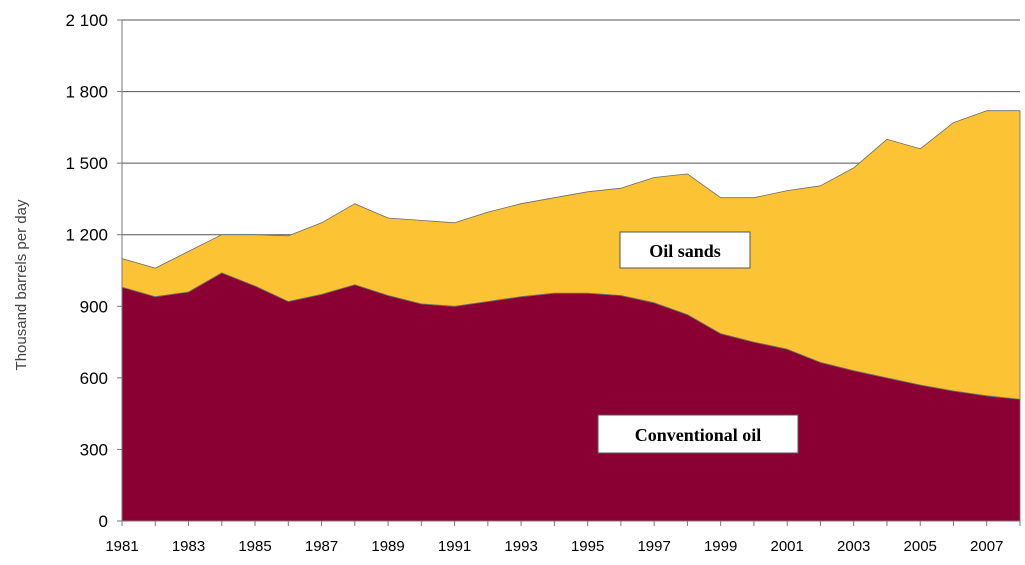 Image resolution: width=1025 pixels, height=565 pixels. Describe the element at coordinates (853, 546) in the screenshot. I see `x-tick-label: 2003` at that location.